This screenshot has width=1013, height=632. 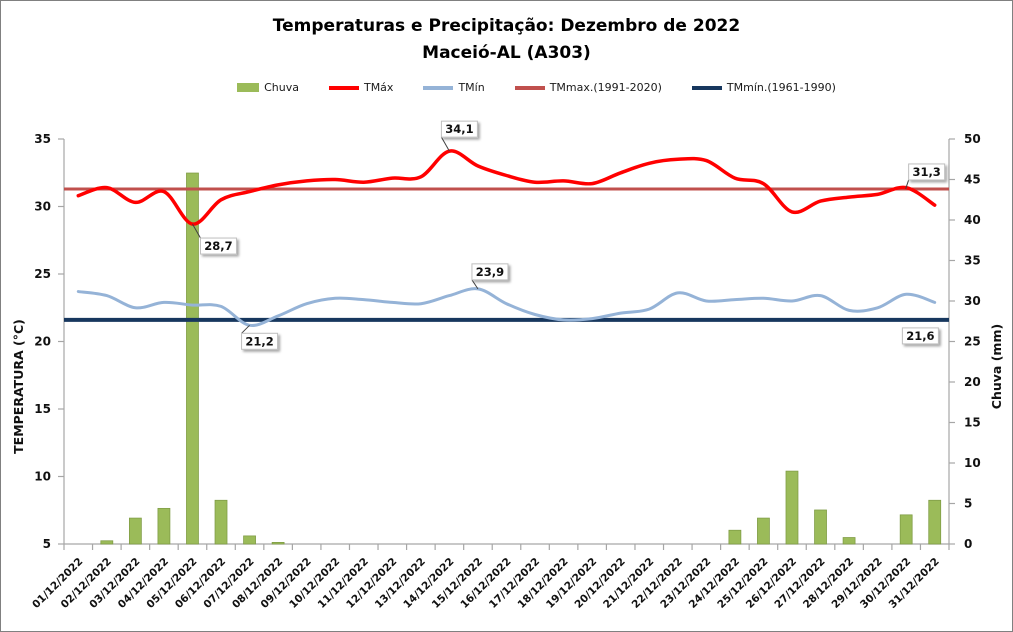 I want to click on rain-axis-tick-label: 25, so click(x=972, y=342).